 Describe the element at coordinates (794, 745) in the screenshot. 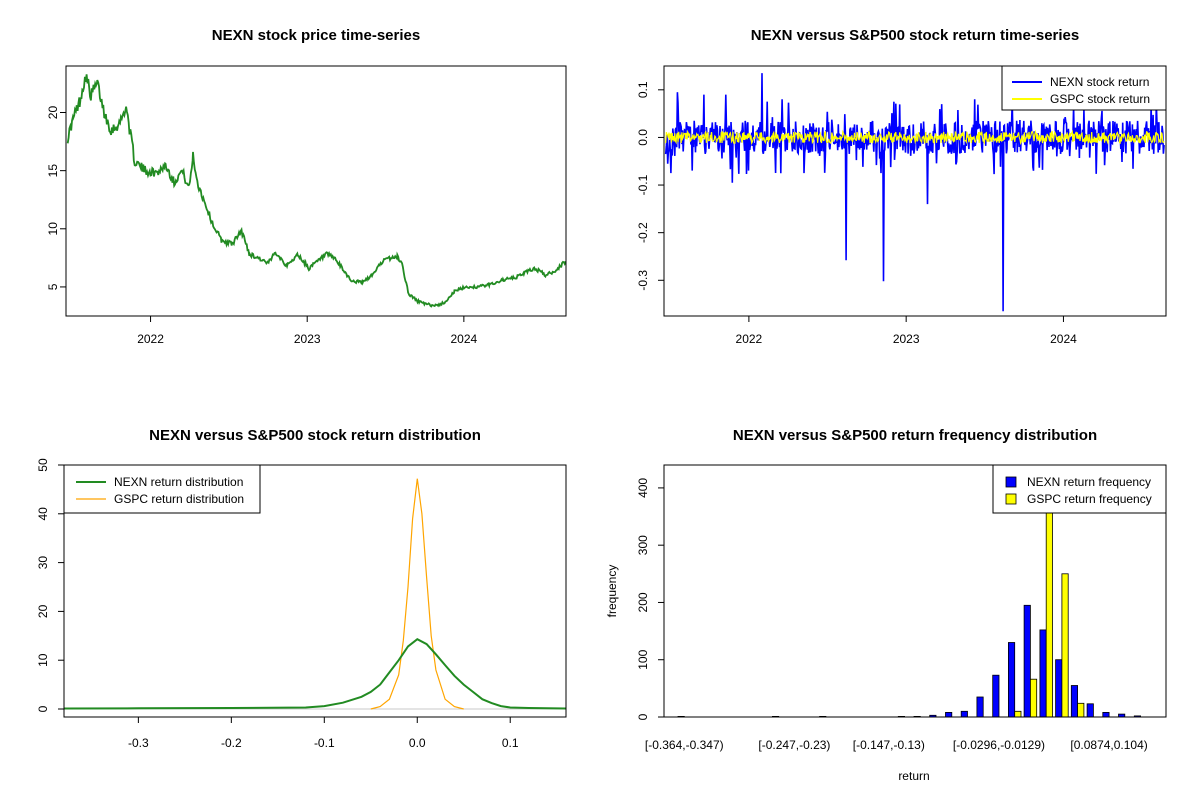

I see `x-tick-label: [-0.247,-0.23)` at that location.